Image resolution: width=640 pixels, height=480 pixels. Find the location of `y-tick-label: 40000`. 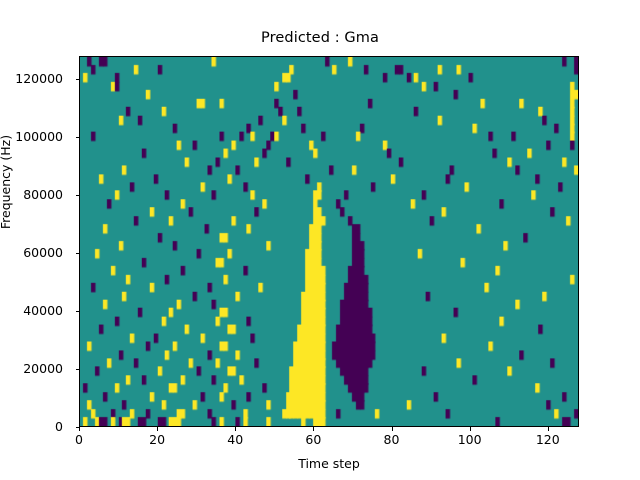

y-tick-label: 40000 is located at coordinates (43, 311).